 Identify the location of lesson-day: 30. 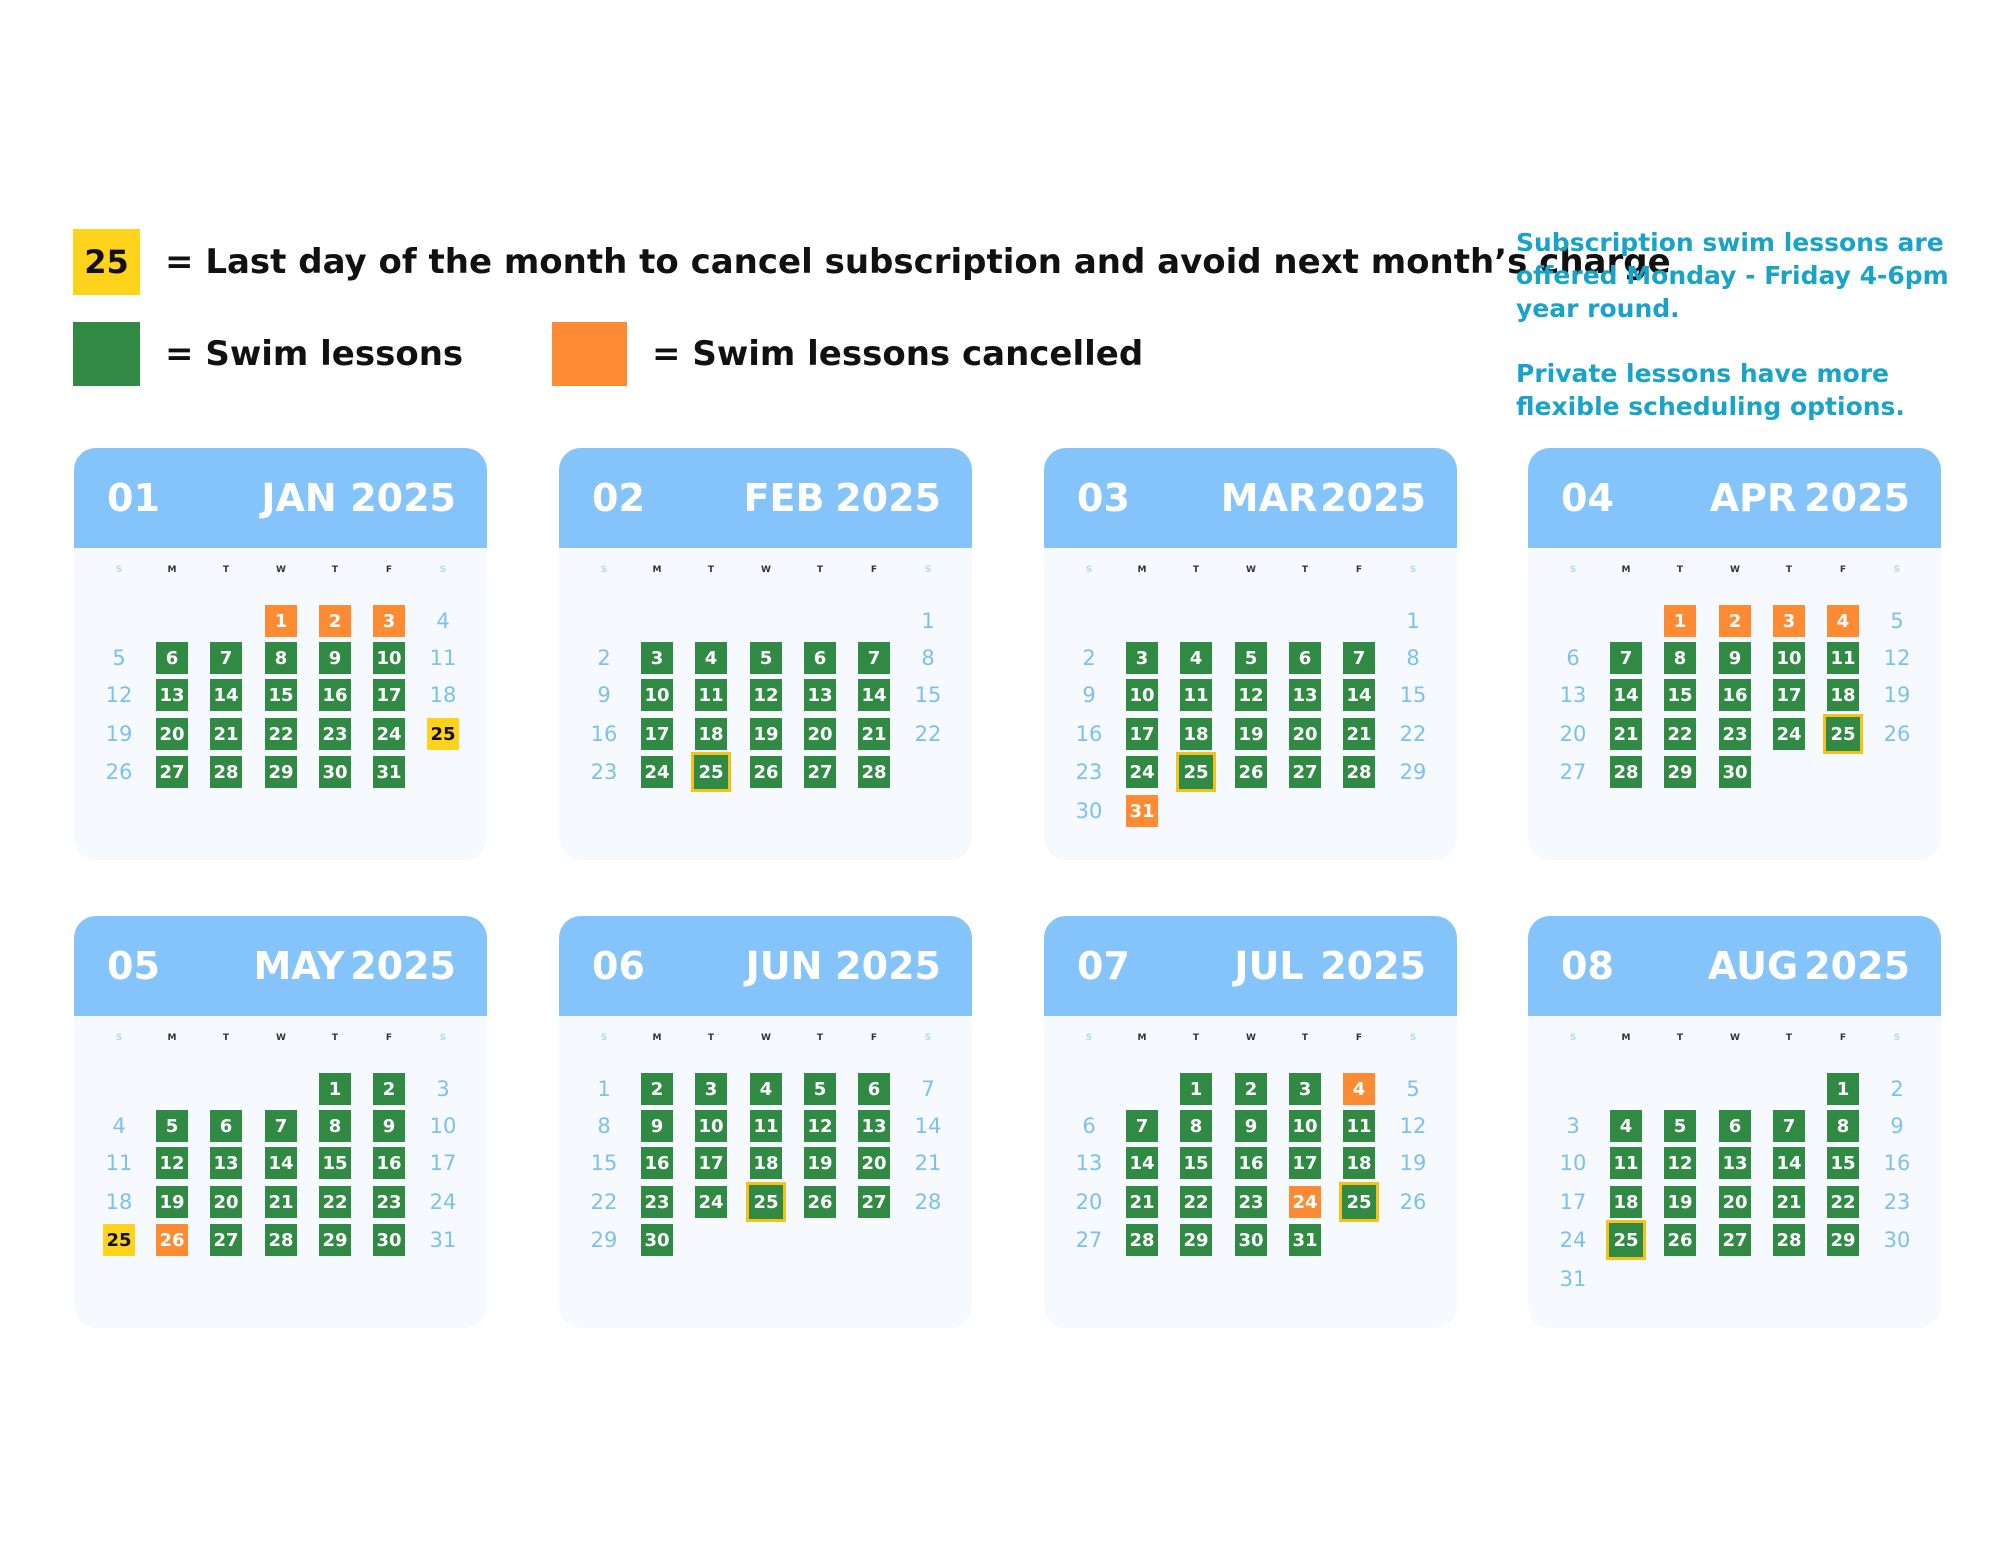
(1251, 1240).